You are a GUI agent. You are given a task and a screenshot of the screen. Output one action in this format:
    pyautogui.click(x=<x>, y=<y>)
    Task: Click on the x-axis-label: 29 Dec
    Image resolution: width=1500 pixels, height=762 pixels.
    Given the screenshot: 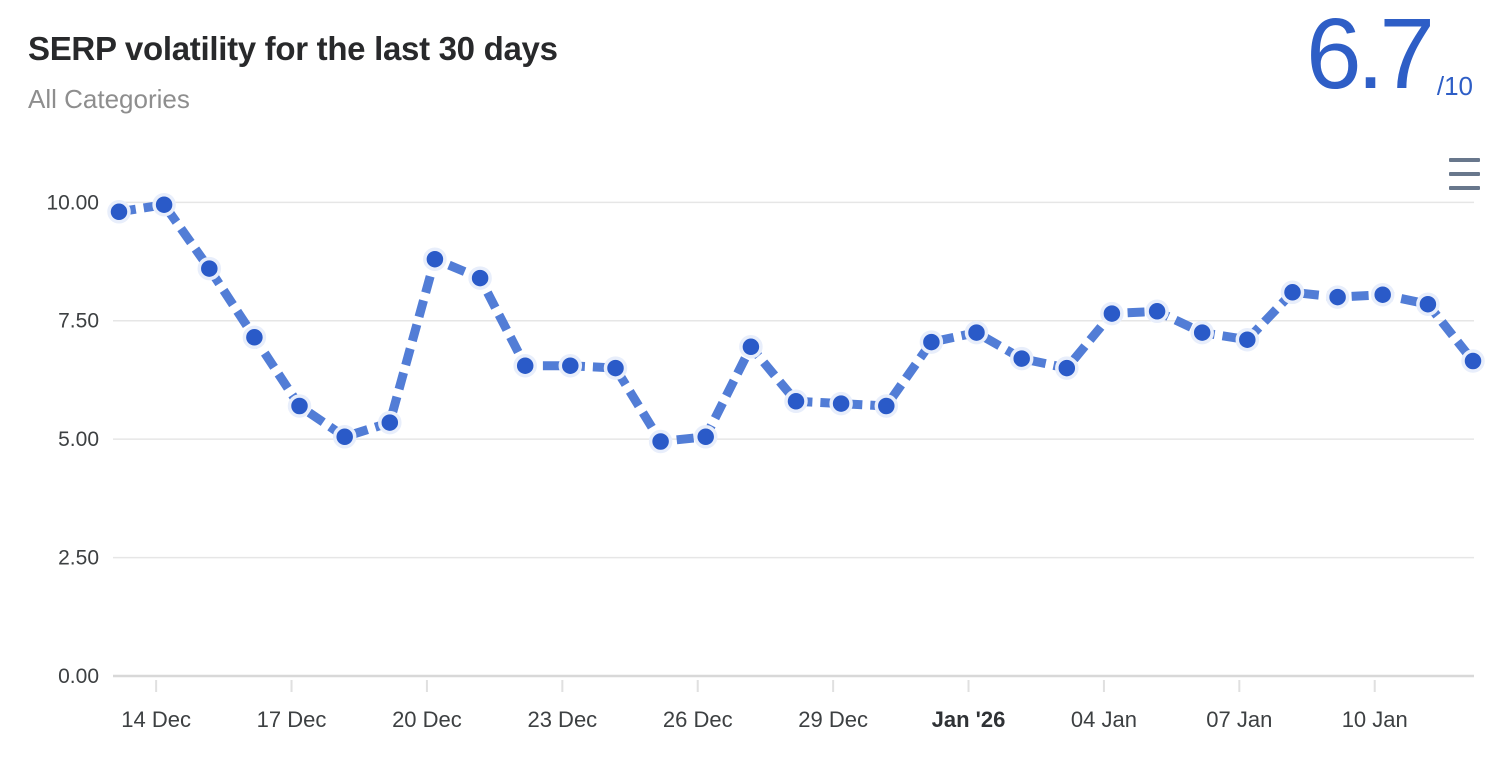 What is the action you would take?
    pyautogui.click(x=833, y=719)
    